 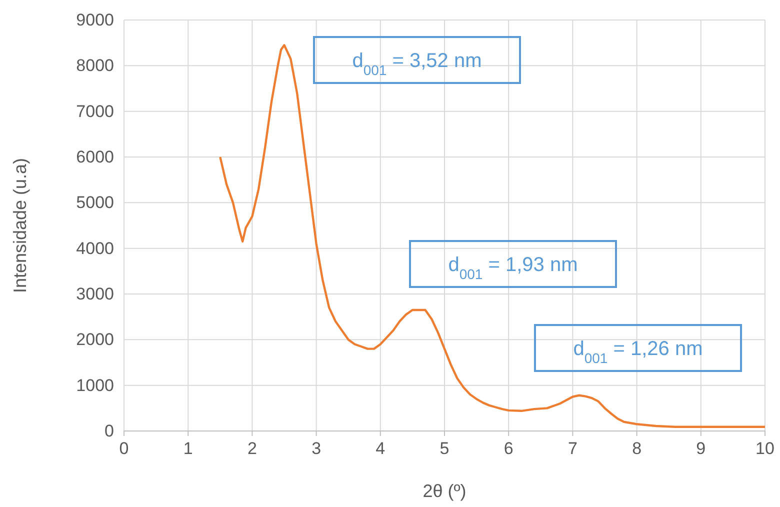 What do you see at coordinates (317, 448) in the screenshot?
I see `x-tick-label: 3` at bounding box center [317, 448].